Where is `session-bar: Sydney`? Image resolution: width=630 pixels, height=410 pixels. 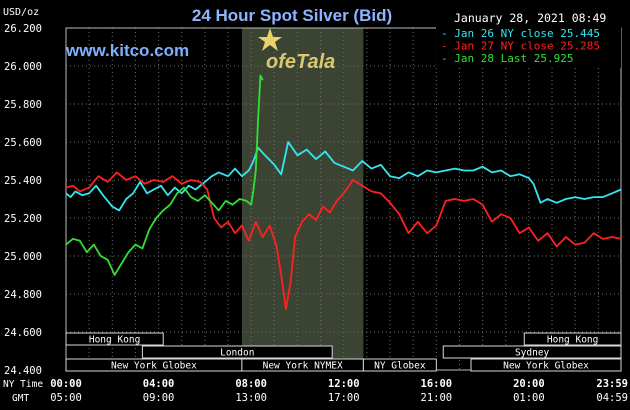
session-bar: Sydney is located at coordinates (532, 352).